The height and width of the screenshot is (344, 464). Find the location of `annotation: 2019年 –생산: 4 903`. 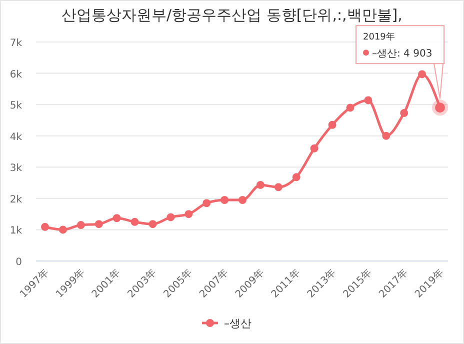

annotation: 2019年 –생산: 4 903 is located at coordinates (397, 46).